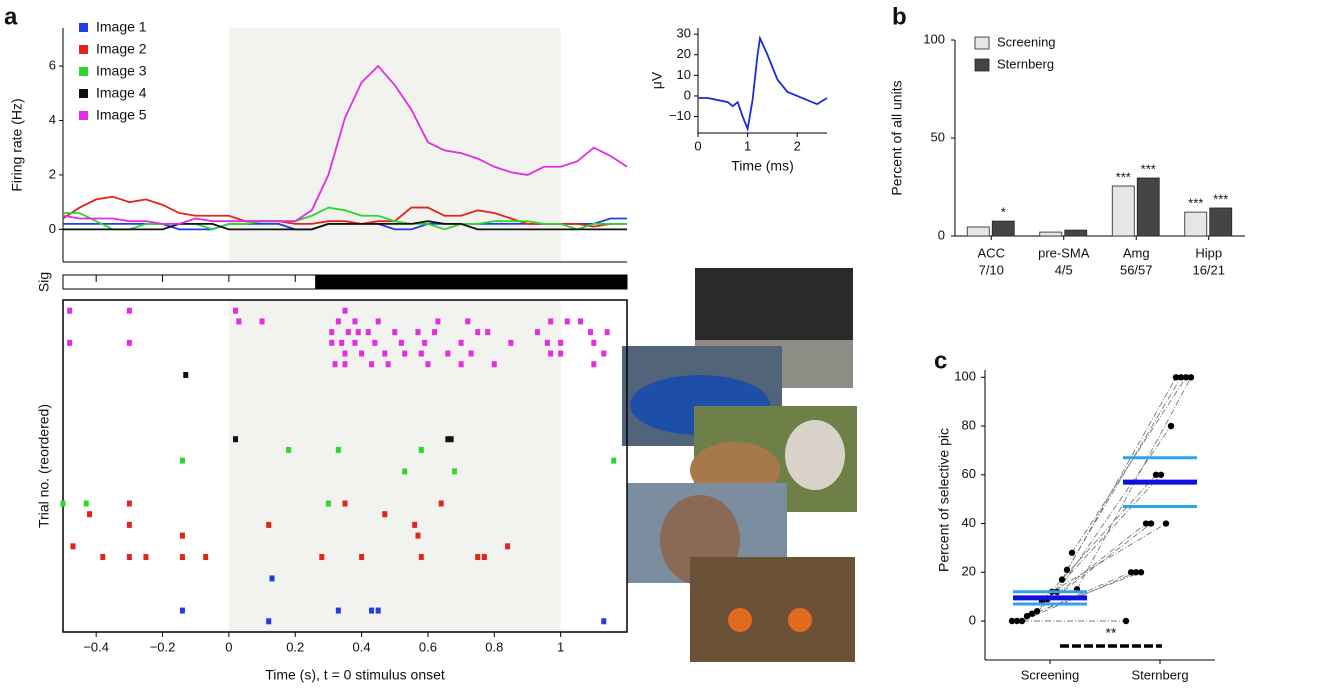  I want to click on x-tick-sublabel: 4/5, so click(1064, 269).